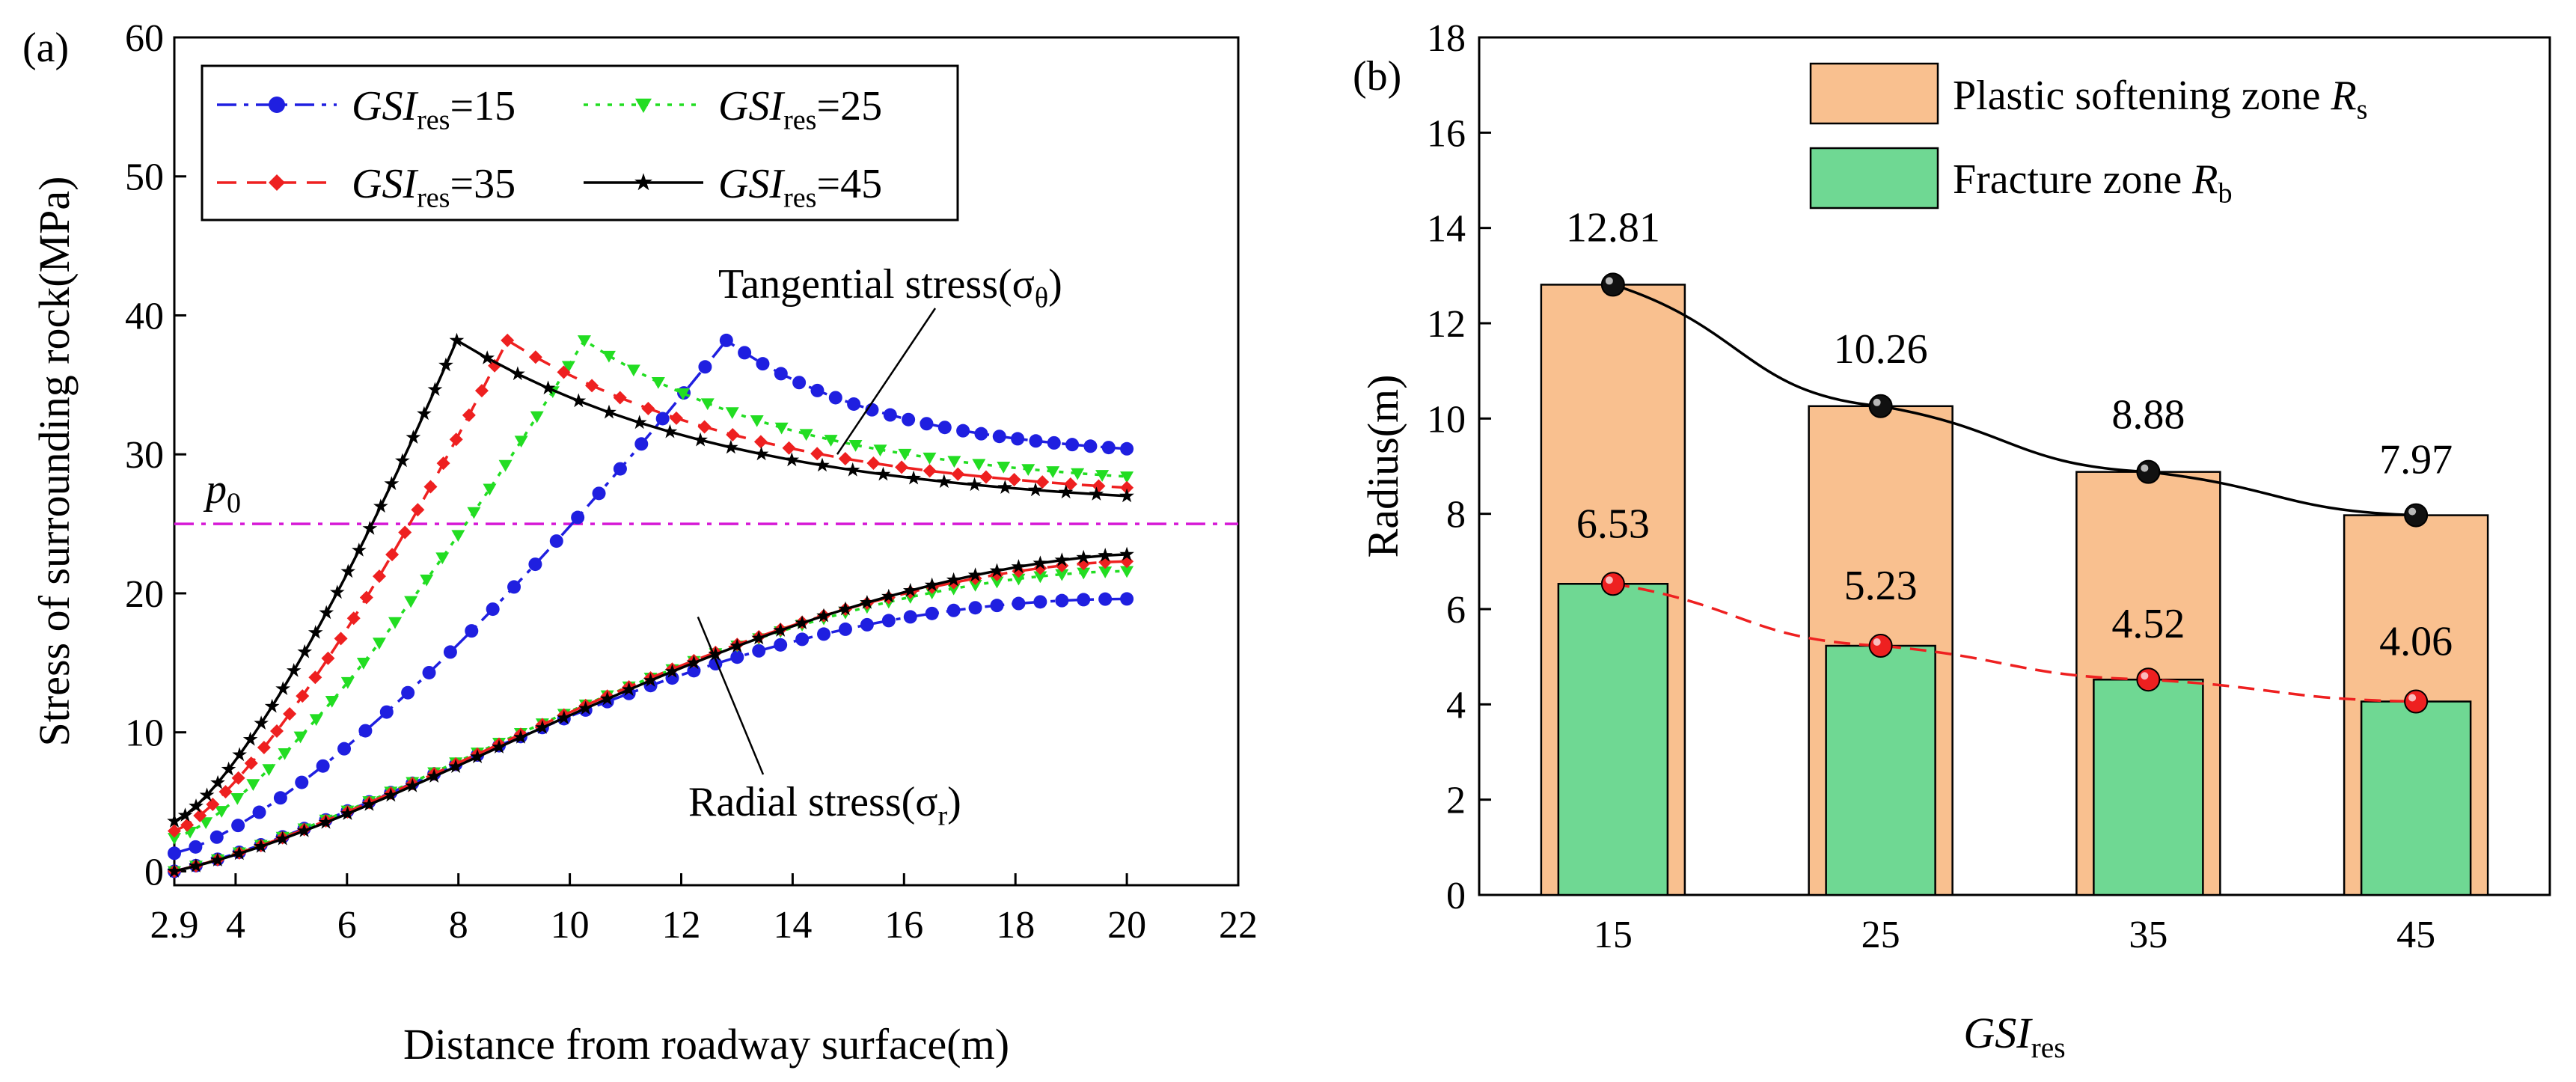  Describe the element at coordinates (731, 696) in the screenshot. I see `annotation-radial-leader` at that location.